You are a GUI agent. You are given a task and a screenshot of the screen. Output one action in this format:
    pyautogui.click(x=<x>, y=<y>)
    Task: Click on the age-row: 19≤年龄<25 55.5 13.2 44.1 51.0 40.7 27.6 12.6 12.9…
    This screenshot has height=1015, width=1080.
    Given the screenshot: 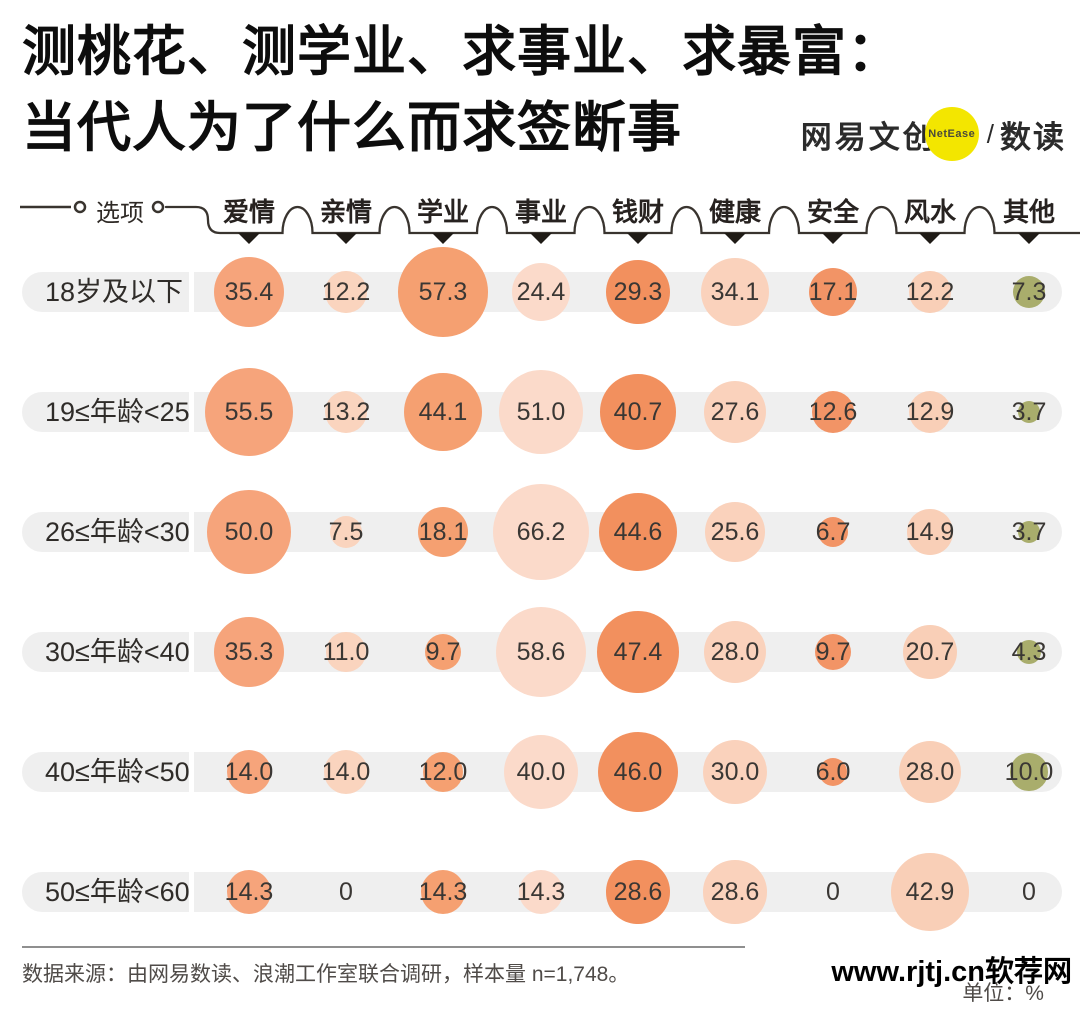 What is the action you would take?
    pyautogui.click(x=540, y=412)
    